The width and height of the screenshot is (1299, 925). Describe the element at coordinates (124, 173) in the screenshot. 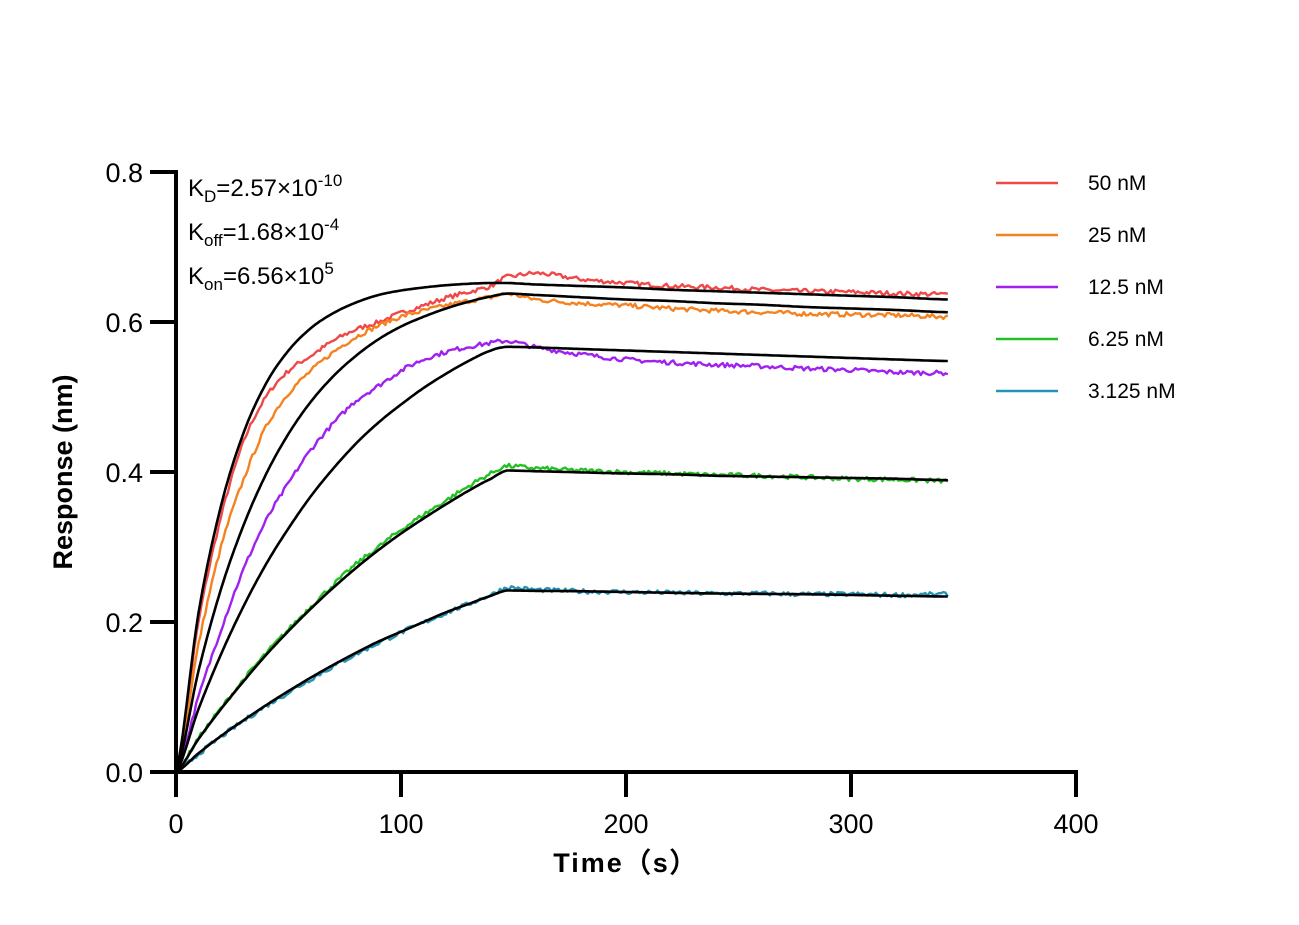

I see `y-tick-label: 0.8` at that location.